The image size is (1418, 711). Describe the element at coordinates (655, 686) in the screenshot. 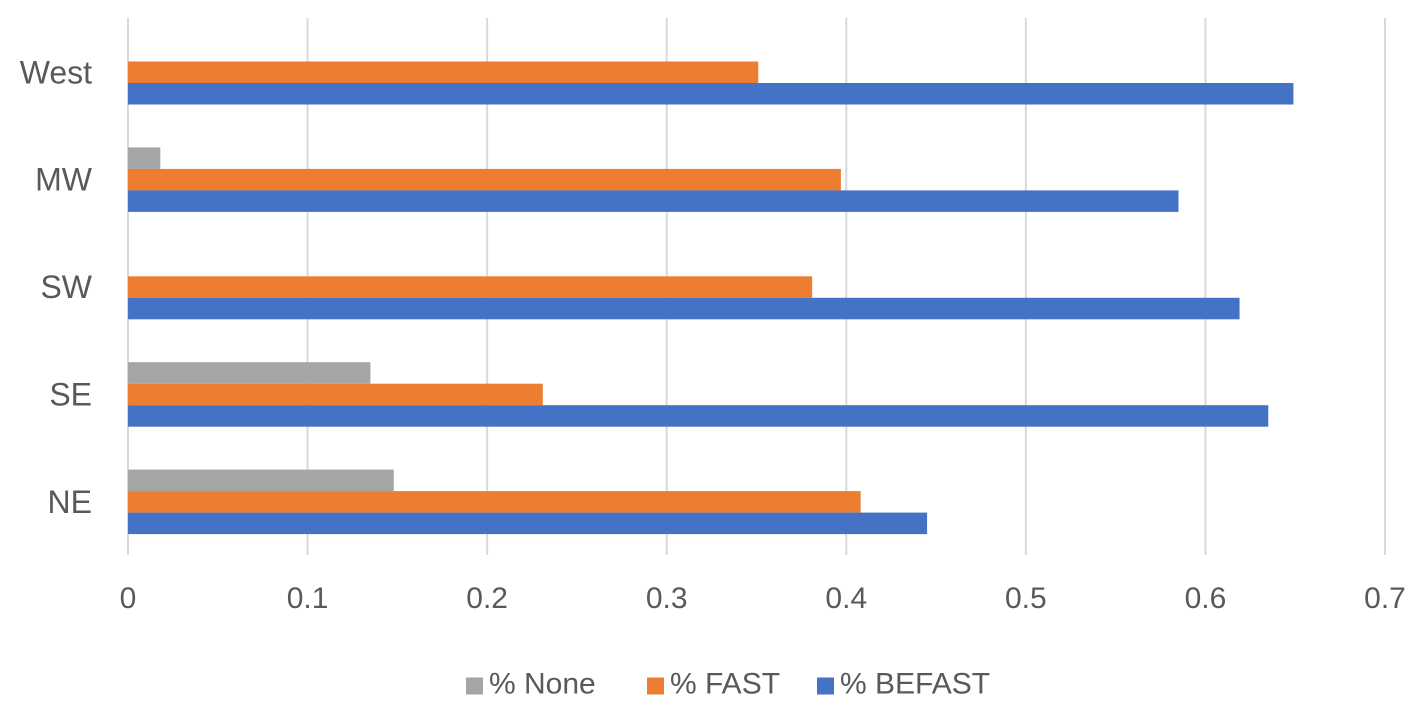

I see `legend-swatch-fast` at that location.